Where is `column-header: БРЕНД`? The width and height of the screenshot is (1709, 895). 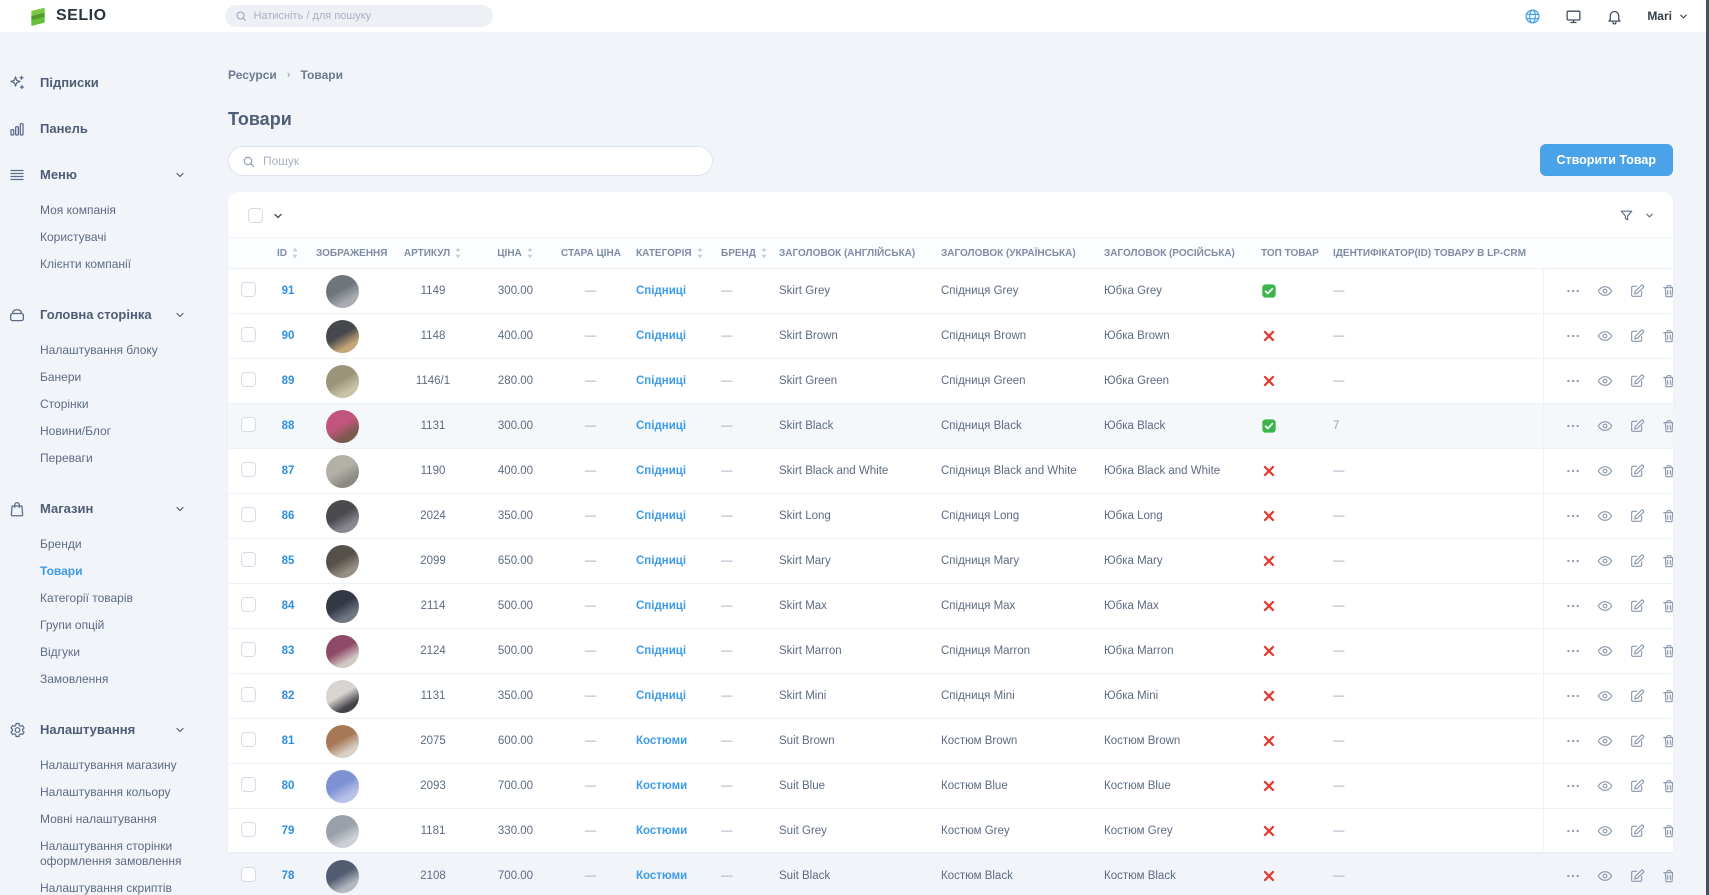 column-header: БРЕНД is located at coordinates (742, 253).